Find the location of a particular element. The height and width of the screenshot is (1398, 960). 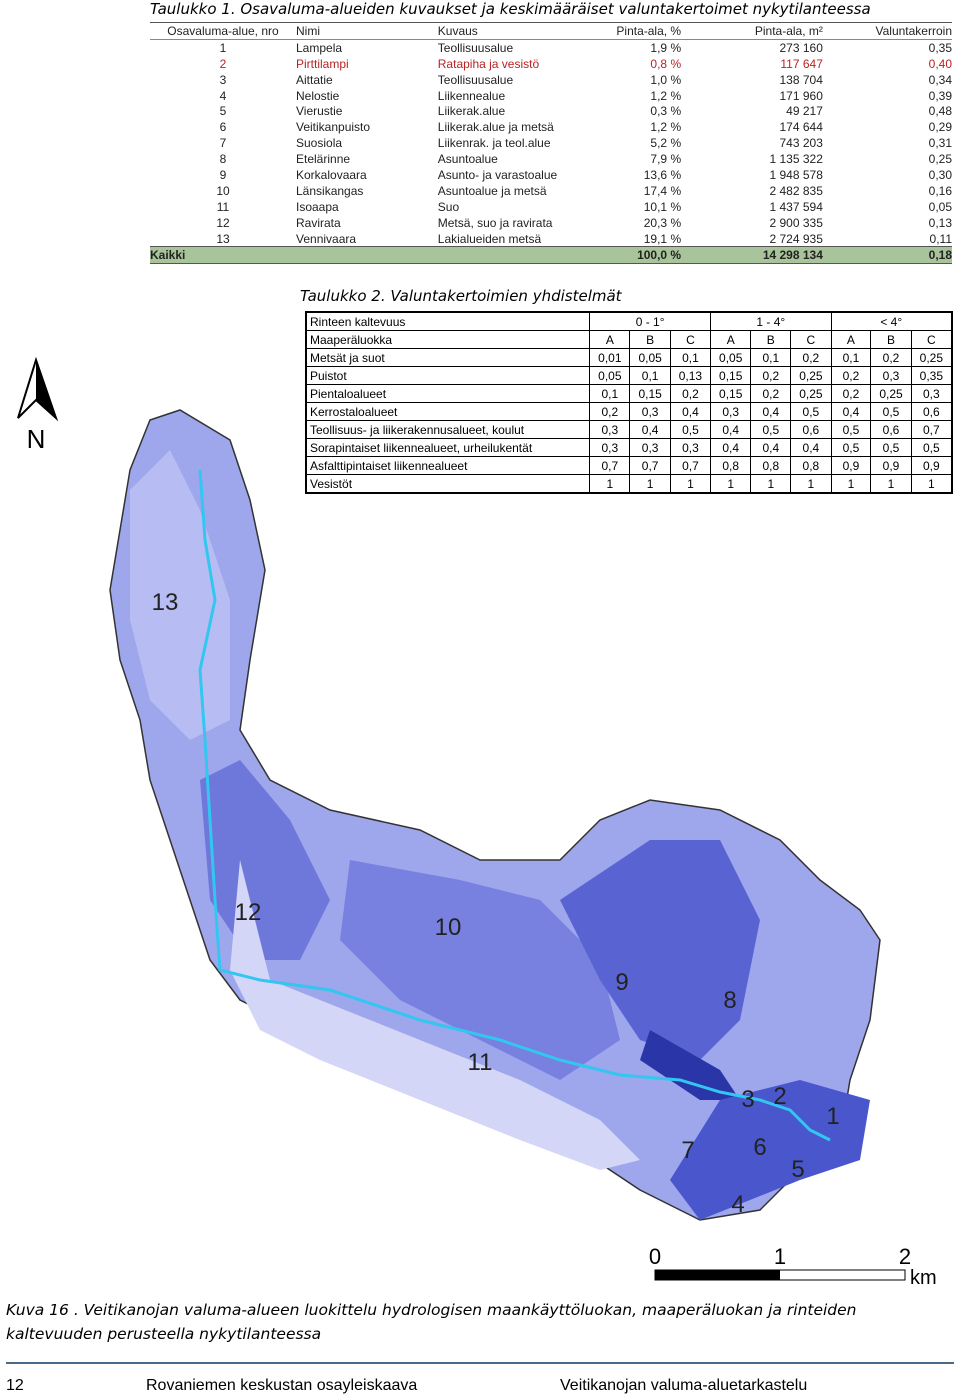

cell: Asfalttipintaiset liikennealueet is located at coordinates (448, 465).